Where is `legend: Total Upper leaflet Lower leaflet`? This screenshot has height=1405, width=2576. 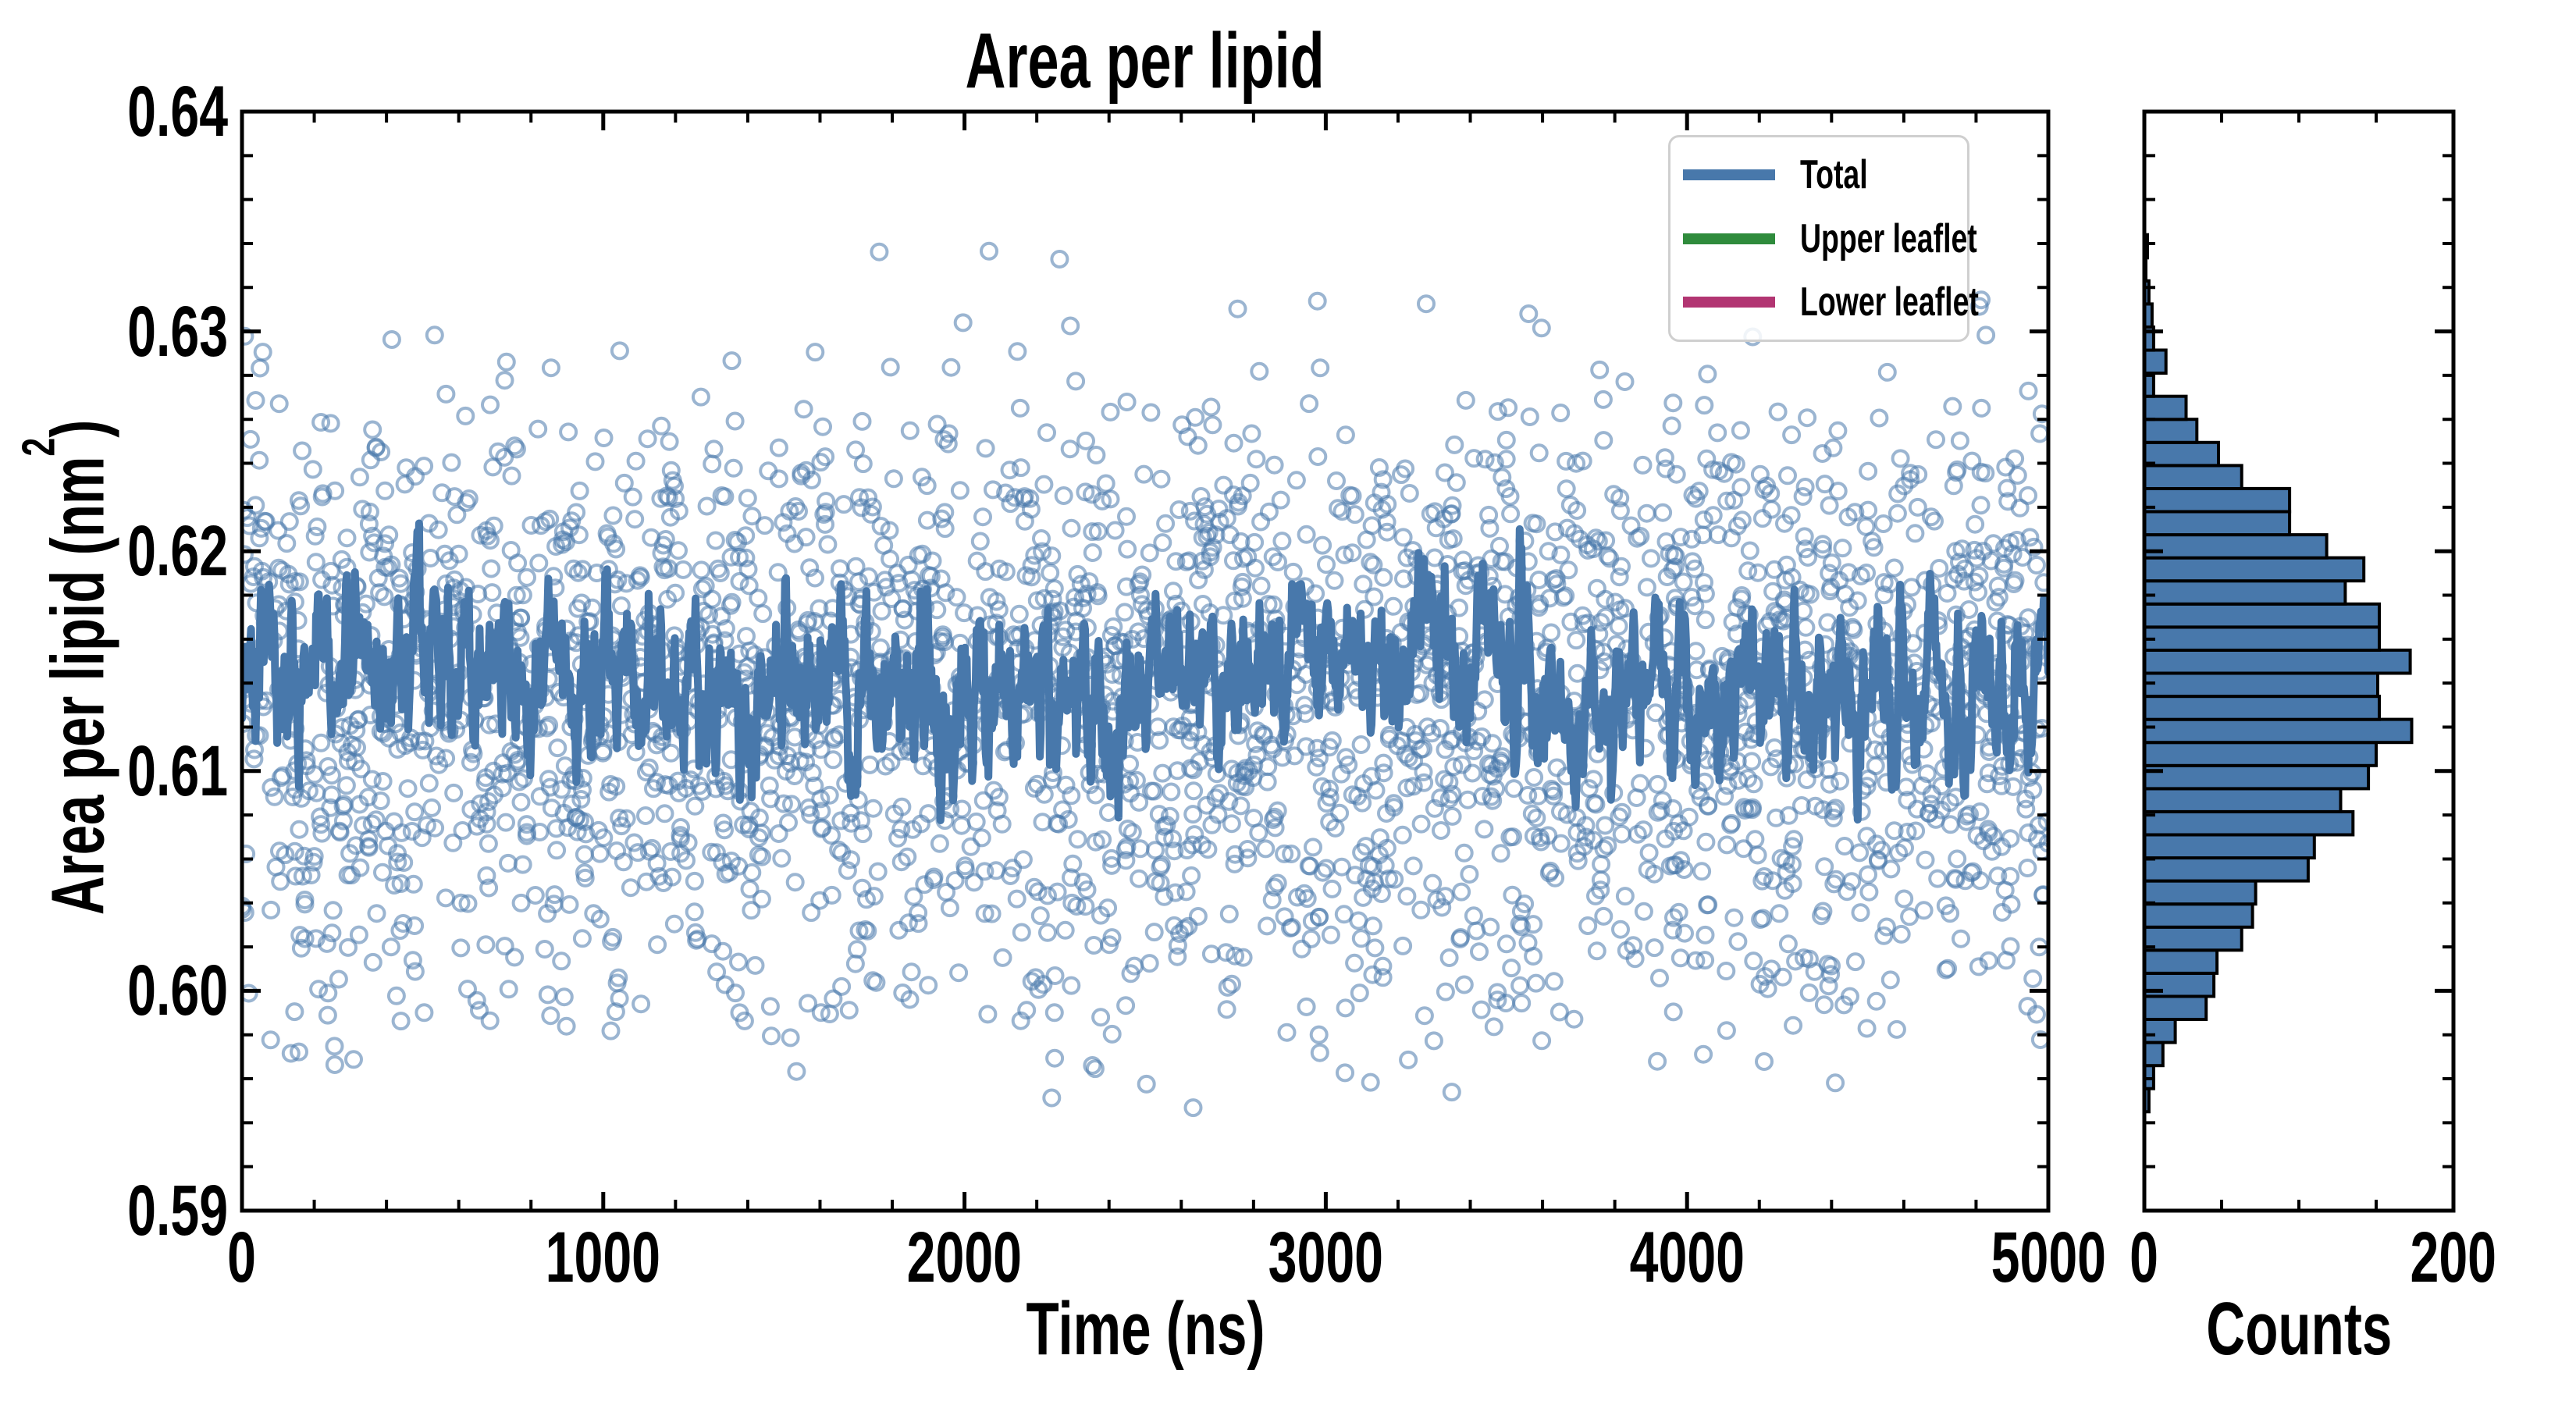
legend: Total Upper leaflet Lower leaflet is located at coordinates (1823, 239).